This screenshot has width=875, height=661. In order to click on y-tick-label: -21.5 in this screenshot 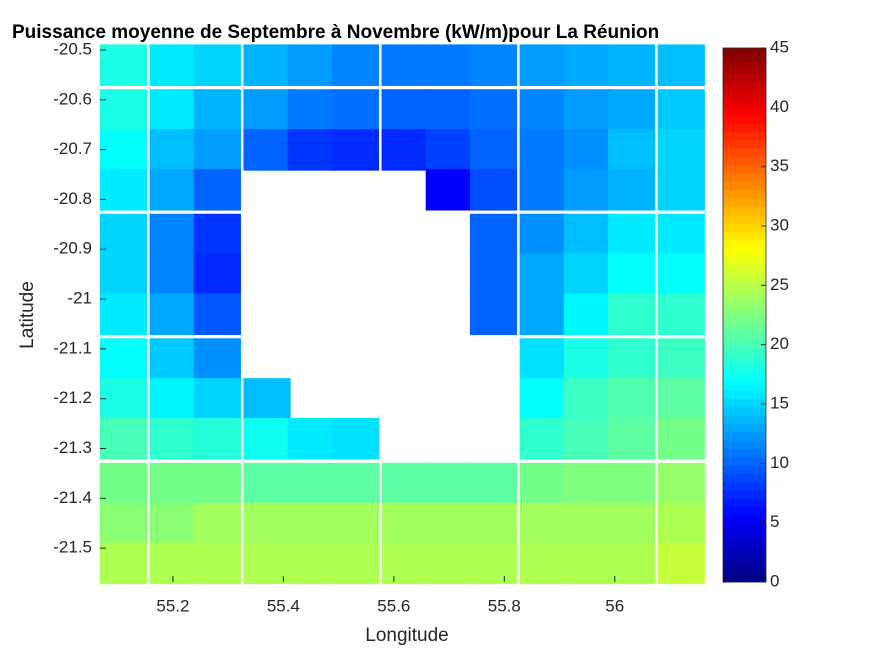, I will do `click(72, 547)`.